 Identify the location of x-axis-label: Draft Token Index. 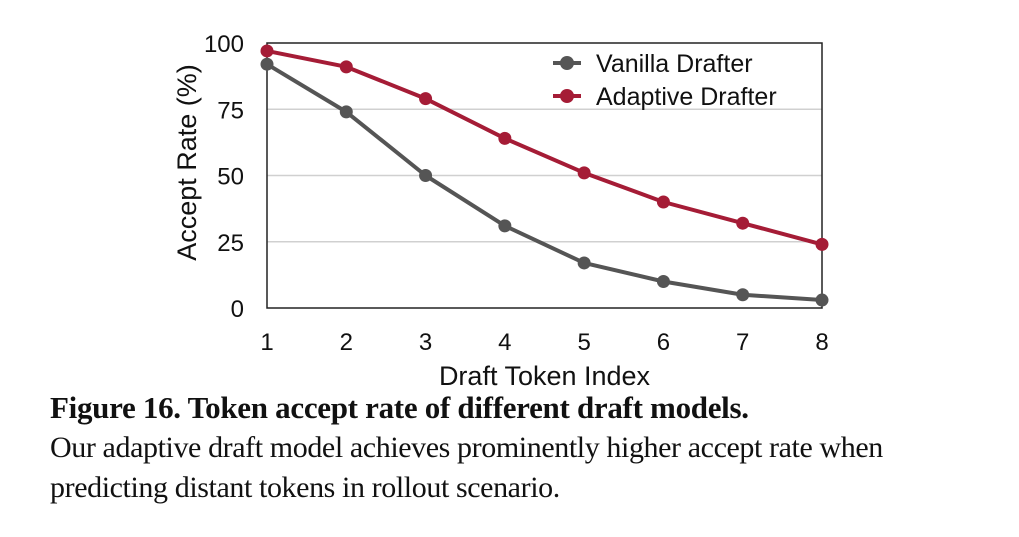
(545, 375).